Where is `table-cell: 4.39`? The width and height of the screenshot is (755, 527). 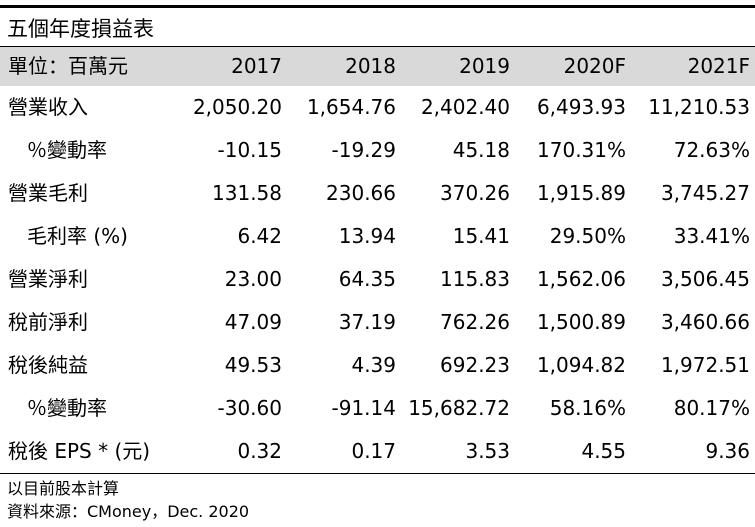 table-cell: 4.39 is located at coordinates (373, 365).